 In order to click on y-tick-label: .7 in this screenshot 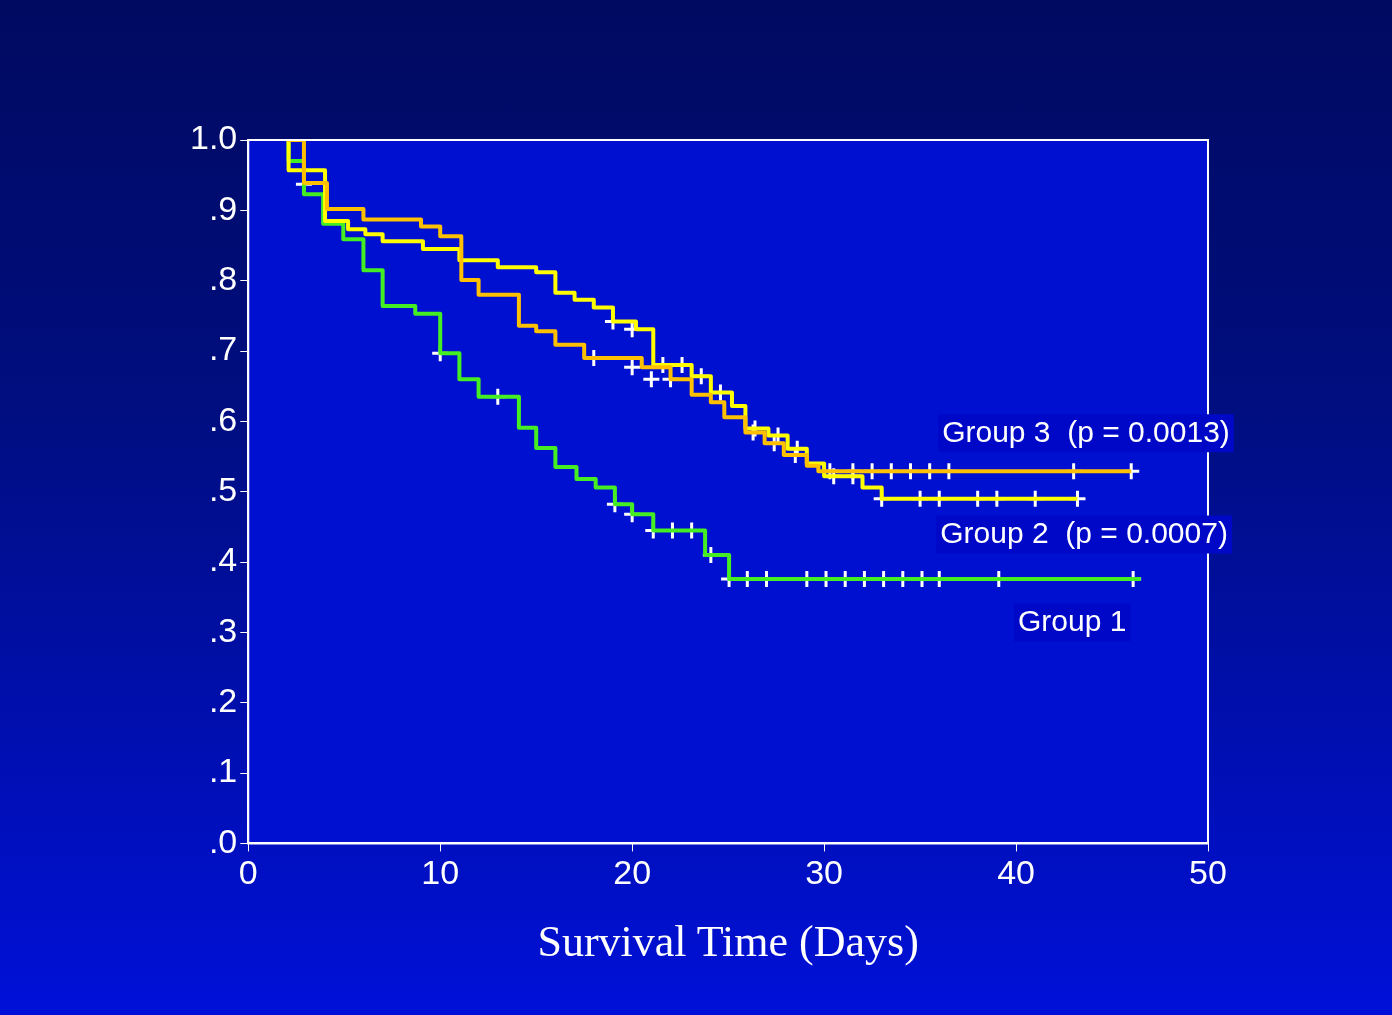, I will do `click(223, 348)`.